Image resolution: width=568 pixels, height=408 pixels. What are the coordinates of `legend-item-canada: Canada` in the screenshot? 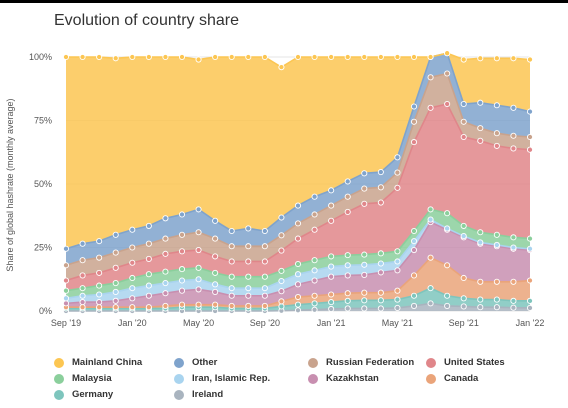 It's located at (475, 378).